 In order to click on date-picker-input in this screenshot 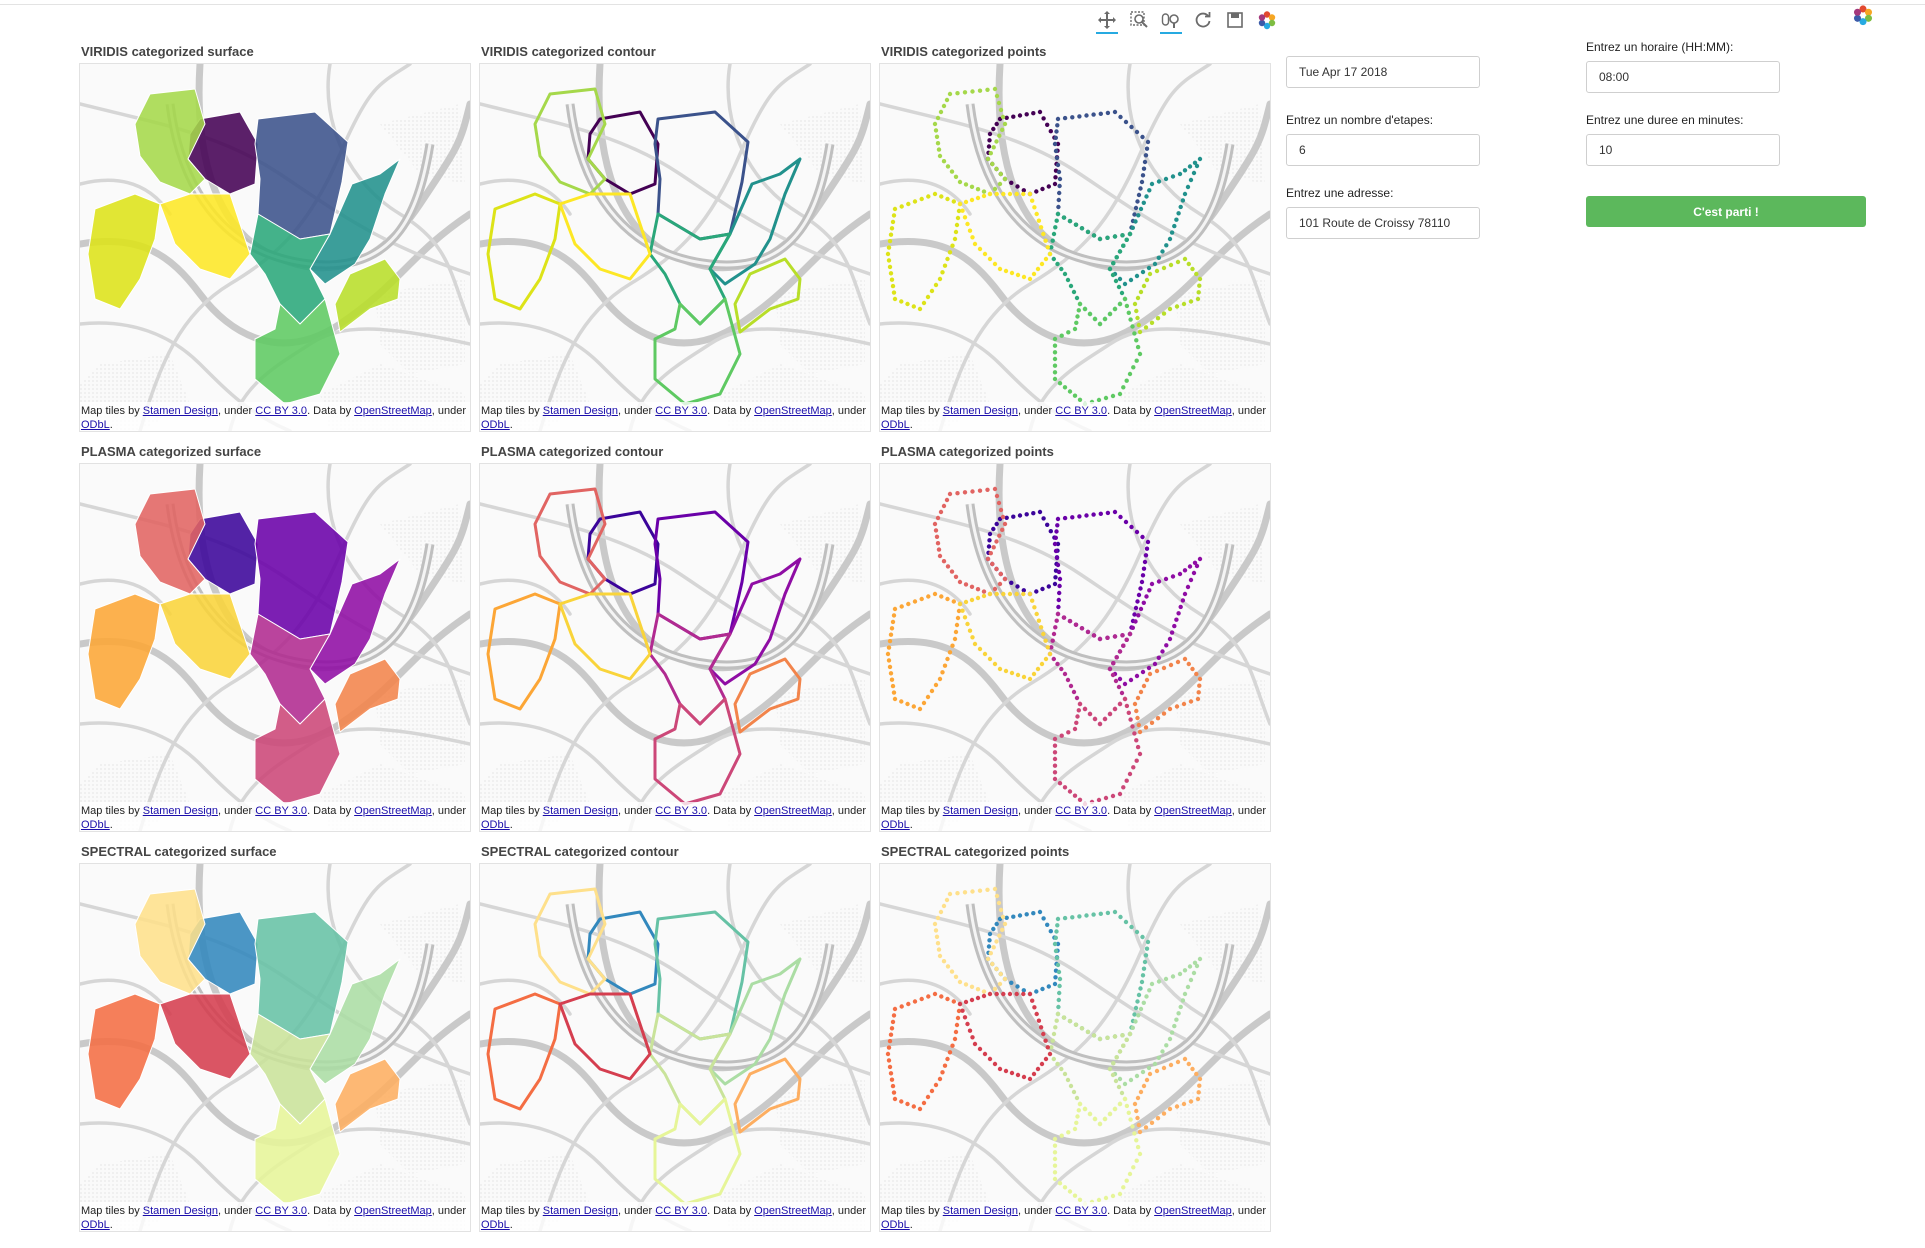, I will do `click(1383, 72)`.